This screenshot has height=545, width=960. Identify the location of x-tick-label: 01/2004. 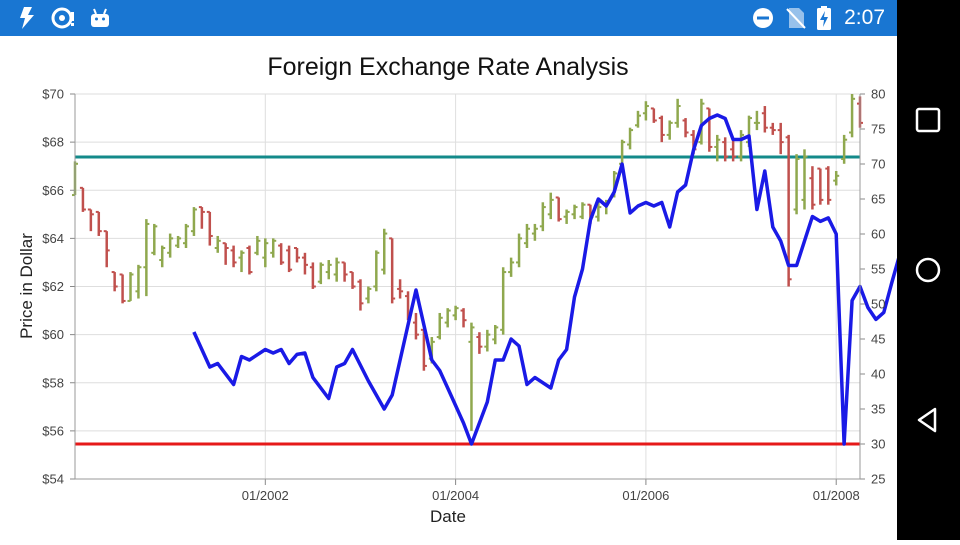
(455, 495).